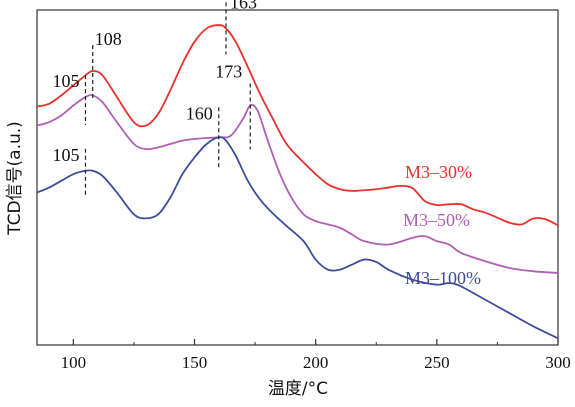 This screenshot has width=575, height=407. Describe the element at coordinates (199, 113) in the screenshot. I see `peak-label: 160` at that location.